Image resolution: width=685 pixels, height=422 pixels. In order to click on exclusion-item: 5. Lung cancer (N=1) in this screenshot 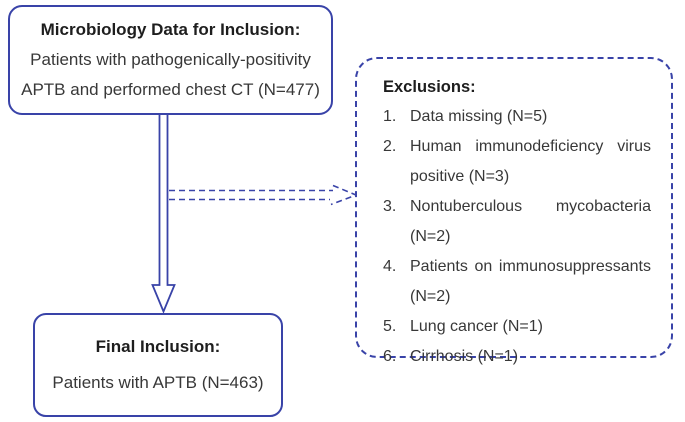, I will do `click(517, 327)`.